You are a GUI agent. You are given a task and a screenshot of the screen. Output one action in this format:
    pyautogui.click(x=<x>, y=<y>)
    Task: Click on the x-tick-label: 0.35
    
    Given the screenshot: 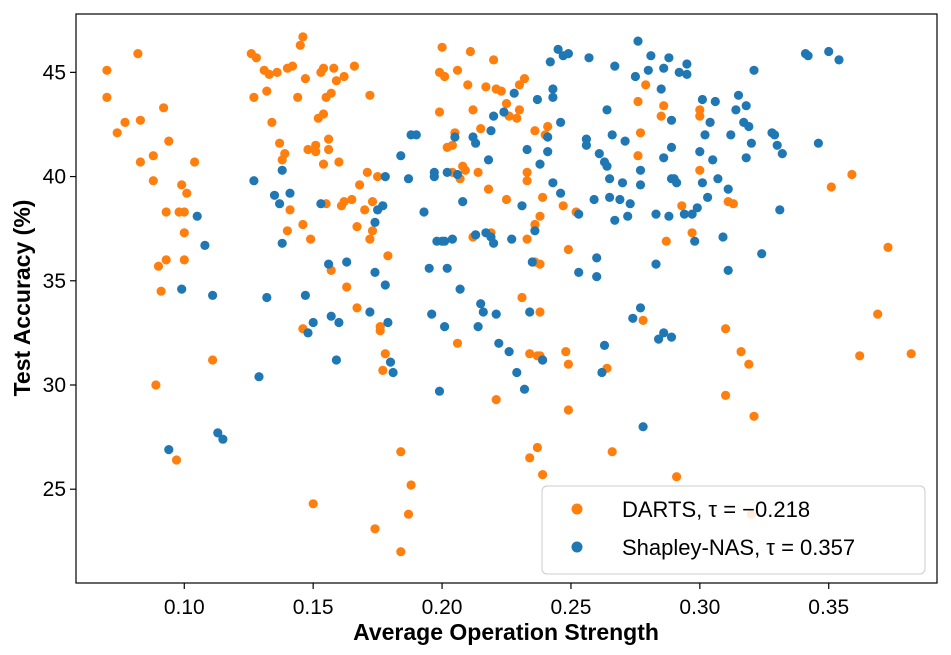 What is the action you would take?
    pyautogui.click(x=828, y=607)
    